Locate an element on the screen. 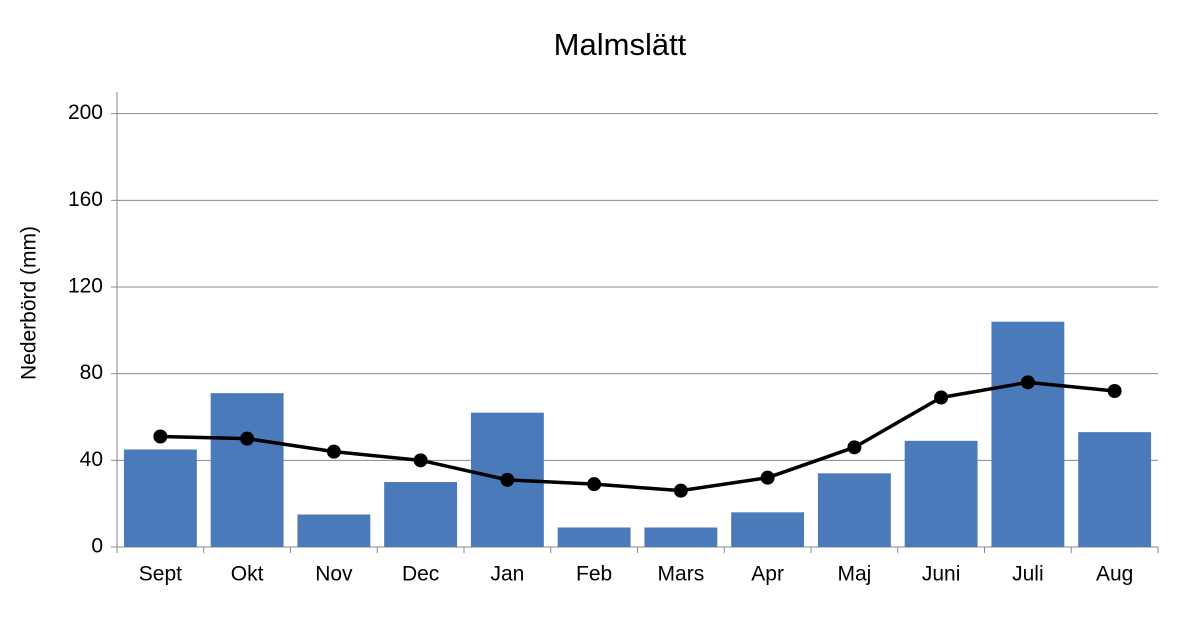  x-tick-label: Feb is located at coordinates (594, 574).